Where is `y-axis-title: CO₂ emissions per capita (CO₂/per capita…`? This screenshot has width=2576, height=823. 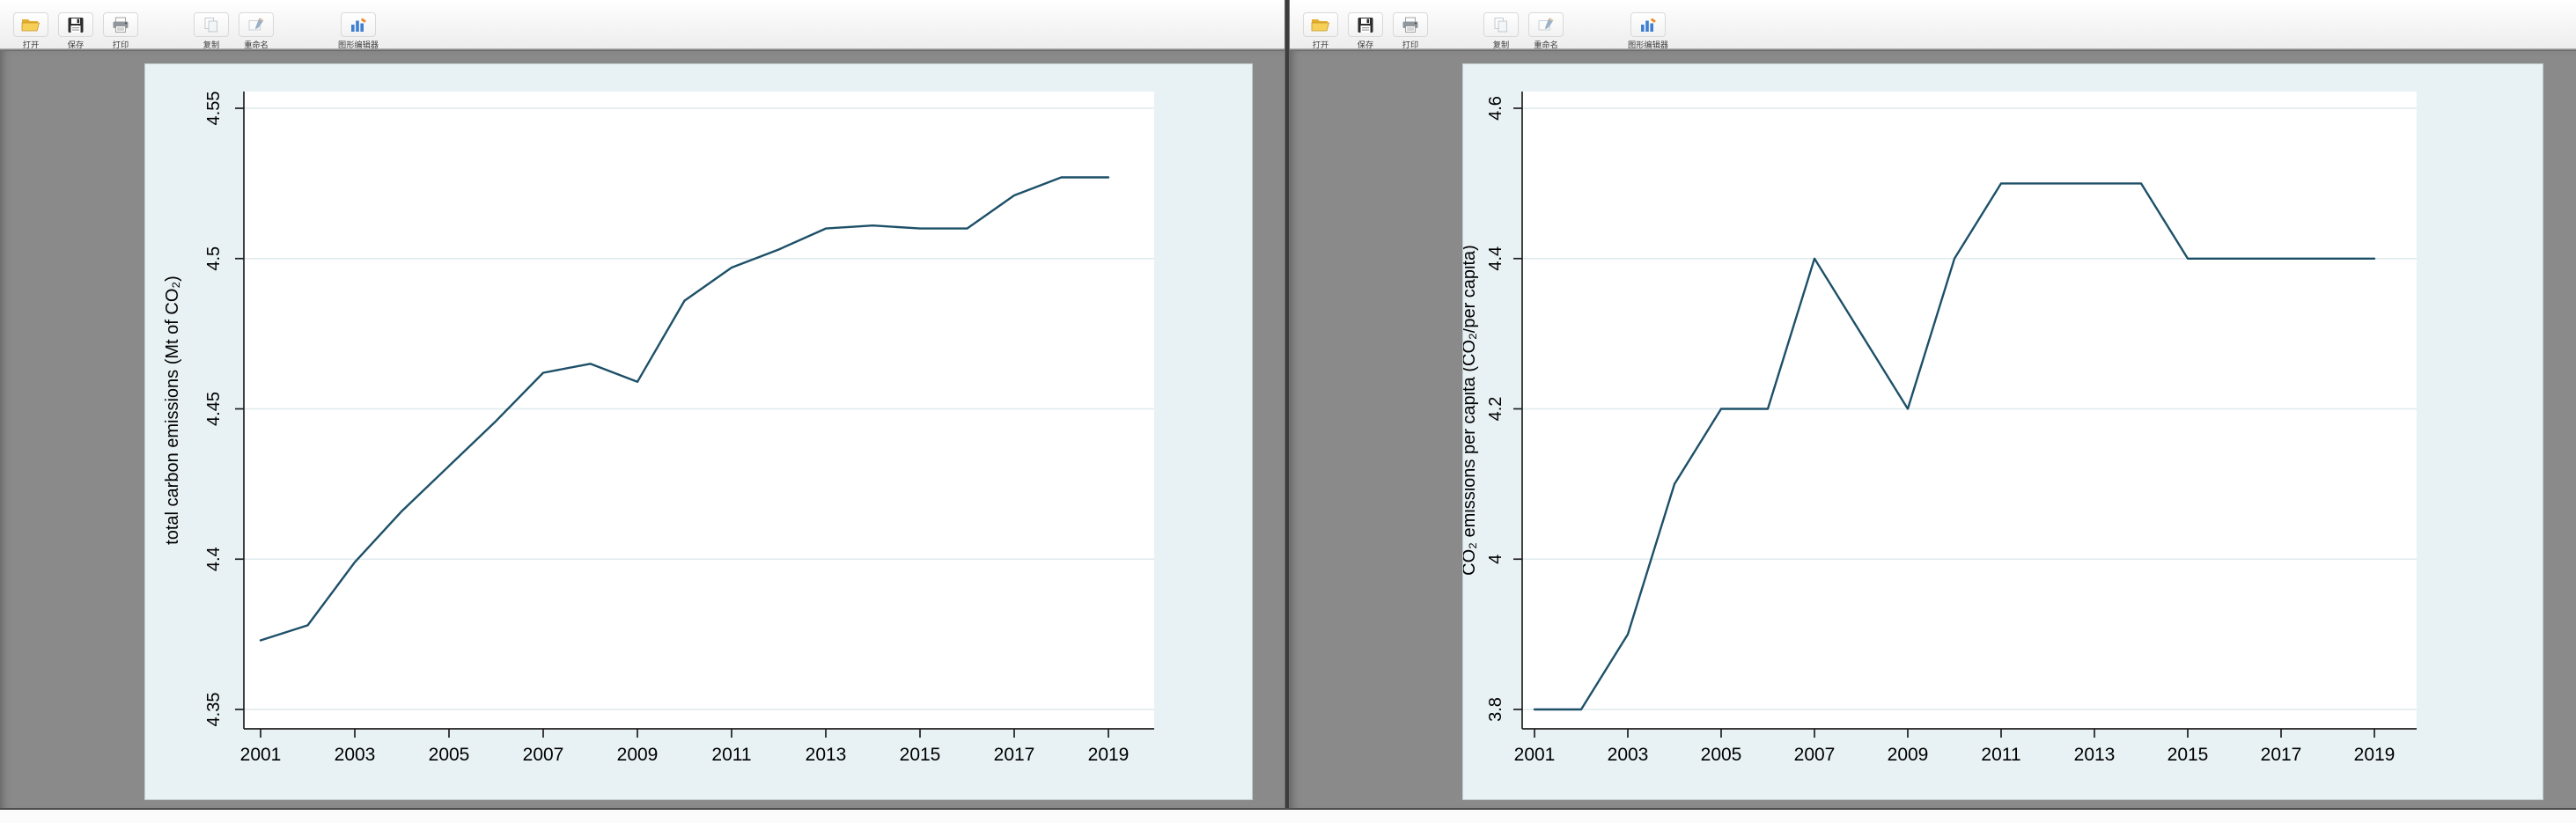
y-axis-title: CO₂ emissions per capita (CO₂/per capita… is located at coordinates (1471, 411).